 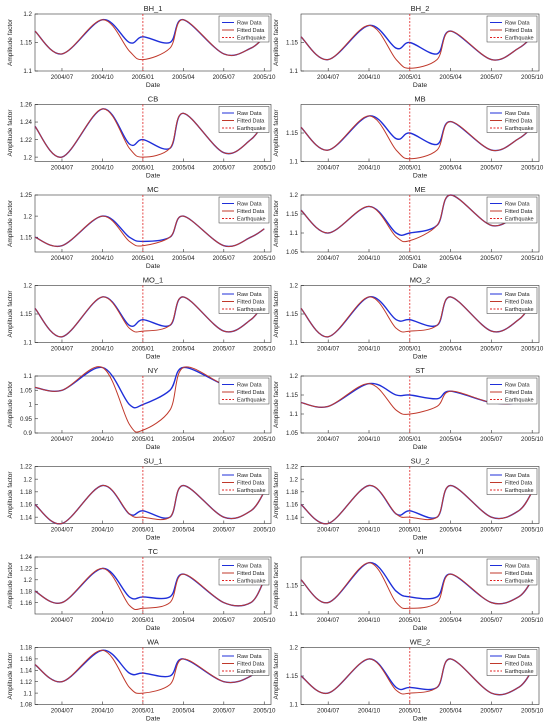 I want to click on panel-title: WE_2, so click(x=420, y=642).